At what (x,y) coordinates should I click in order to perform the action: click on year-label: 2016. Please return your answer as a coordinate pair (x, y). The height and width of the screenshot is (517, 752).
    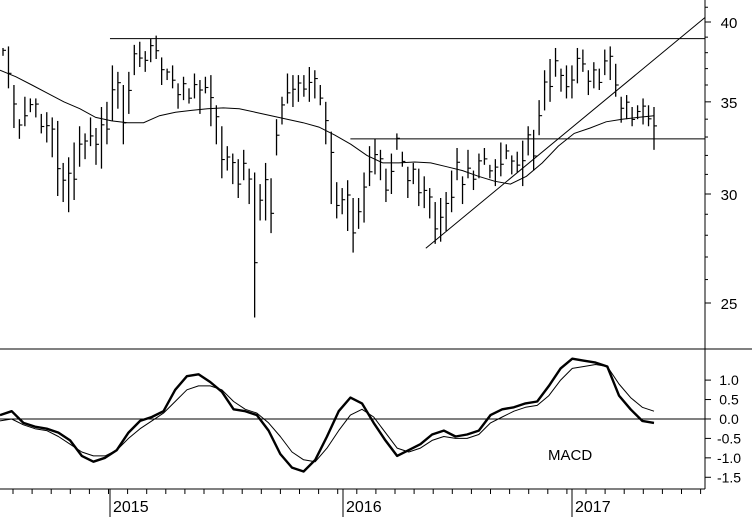
    Looking at the image, I should click on (364, 507).